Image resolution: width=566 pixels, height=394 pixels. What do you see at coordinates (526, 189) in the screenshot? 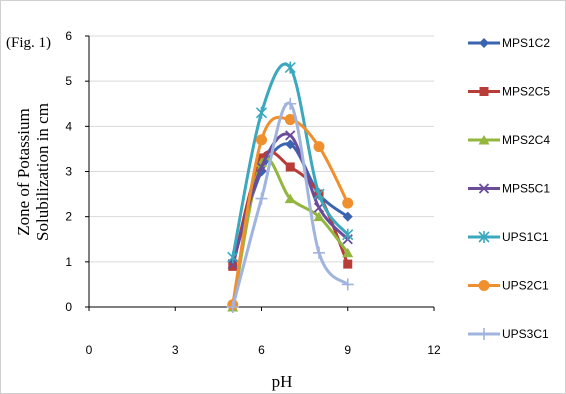
I see `legend-label: MPS5C1` at bounding box center [526, 189].